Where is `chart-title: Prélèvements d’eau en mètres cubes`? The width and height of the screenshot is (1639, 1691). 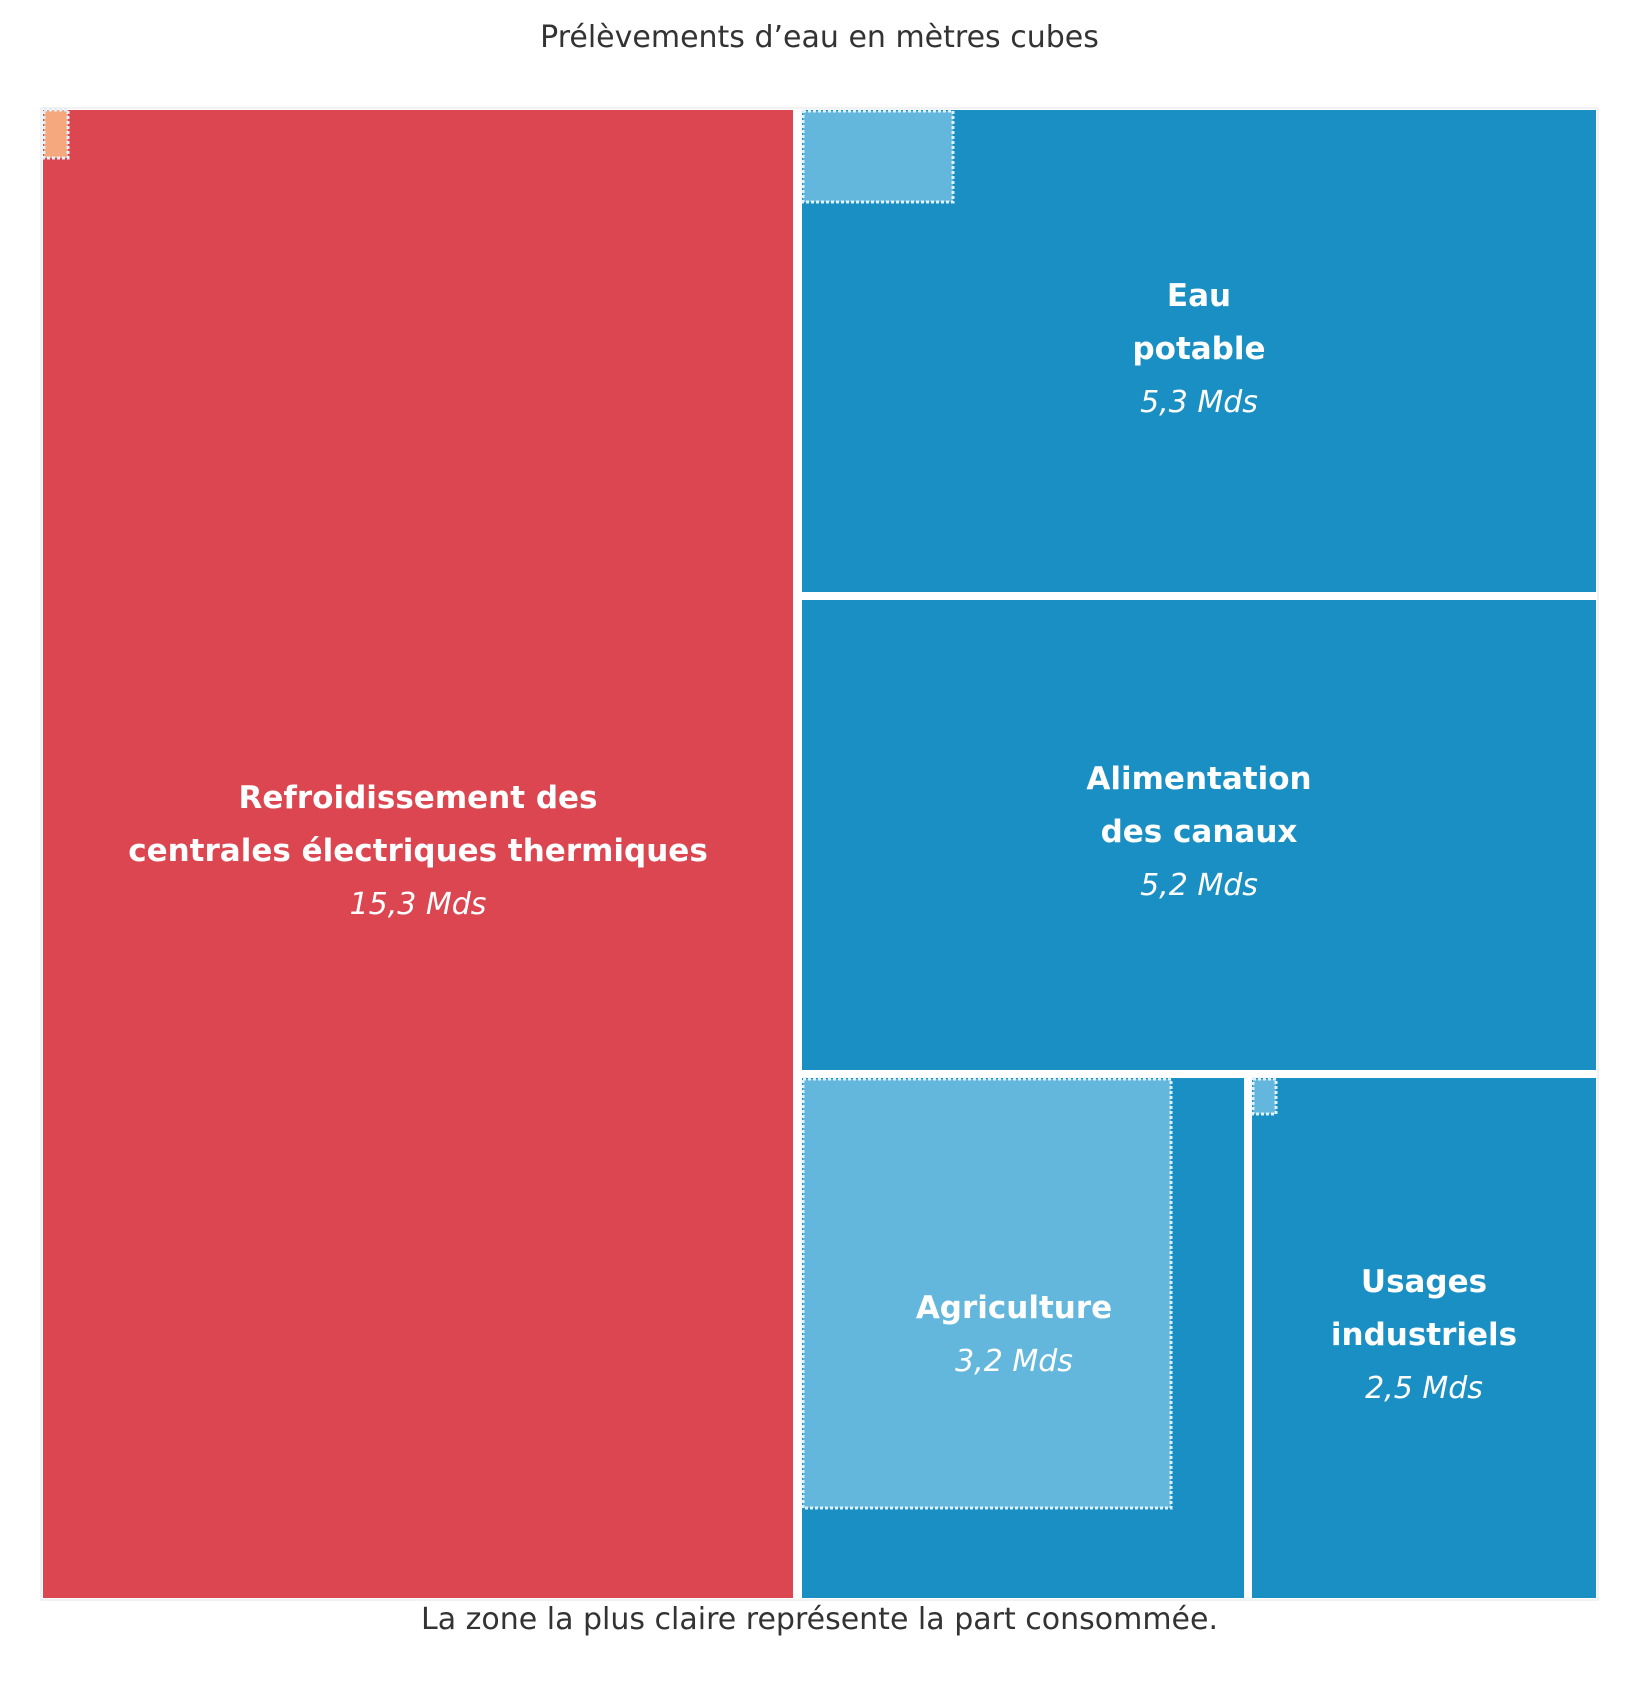
chart-title: Prélèvements d’eau en mètres cubes is located at coordinates (819, 37).